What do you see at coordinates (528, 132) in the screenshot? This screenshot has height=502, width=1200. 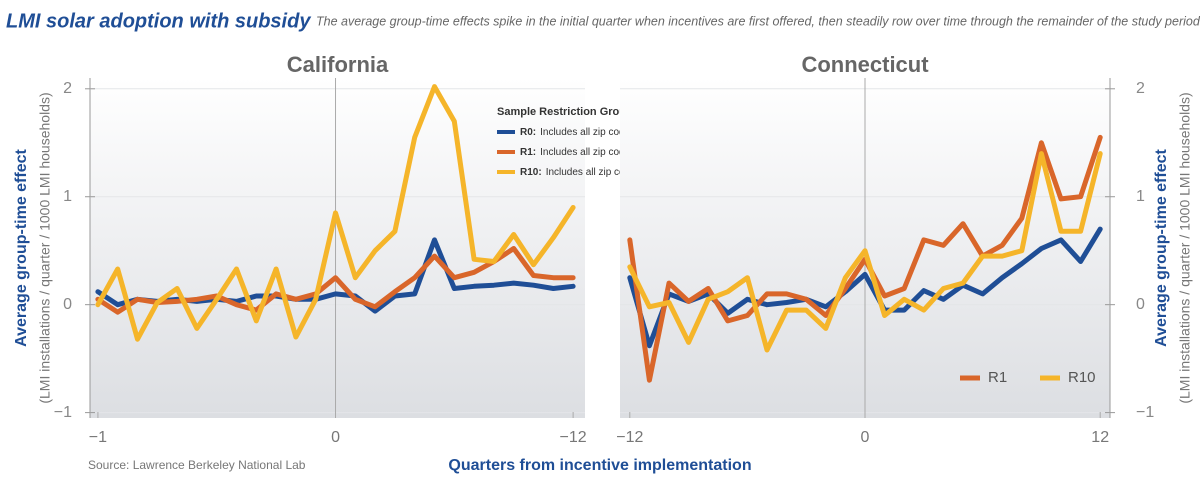 I see `legend-label: R0:` at bounding box center [528, 132].